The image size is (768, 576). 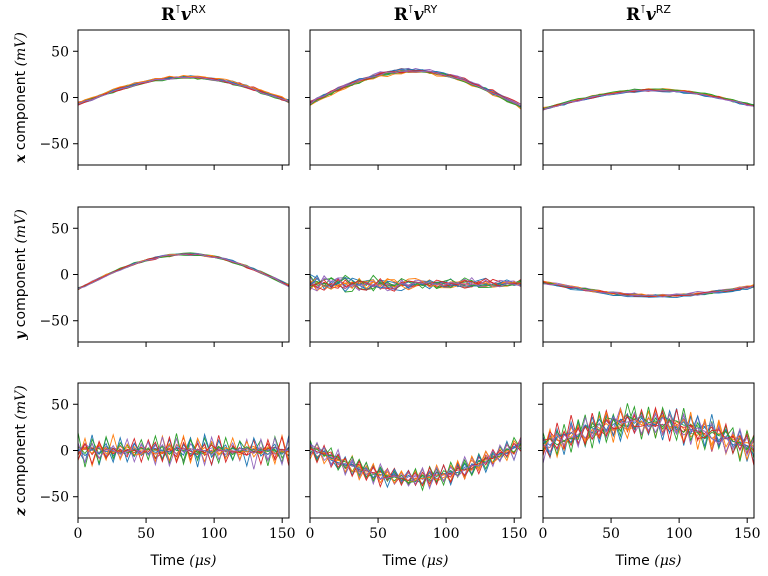 I want to click on row-label: x component (mV), so click(x=21, y=98).